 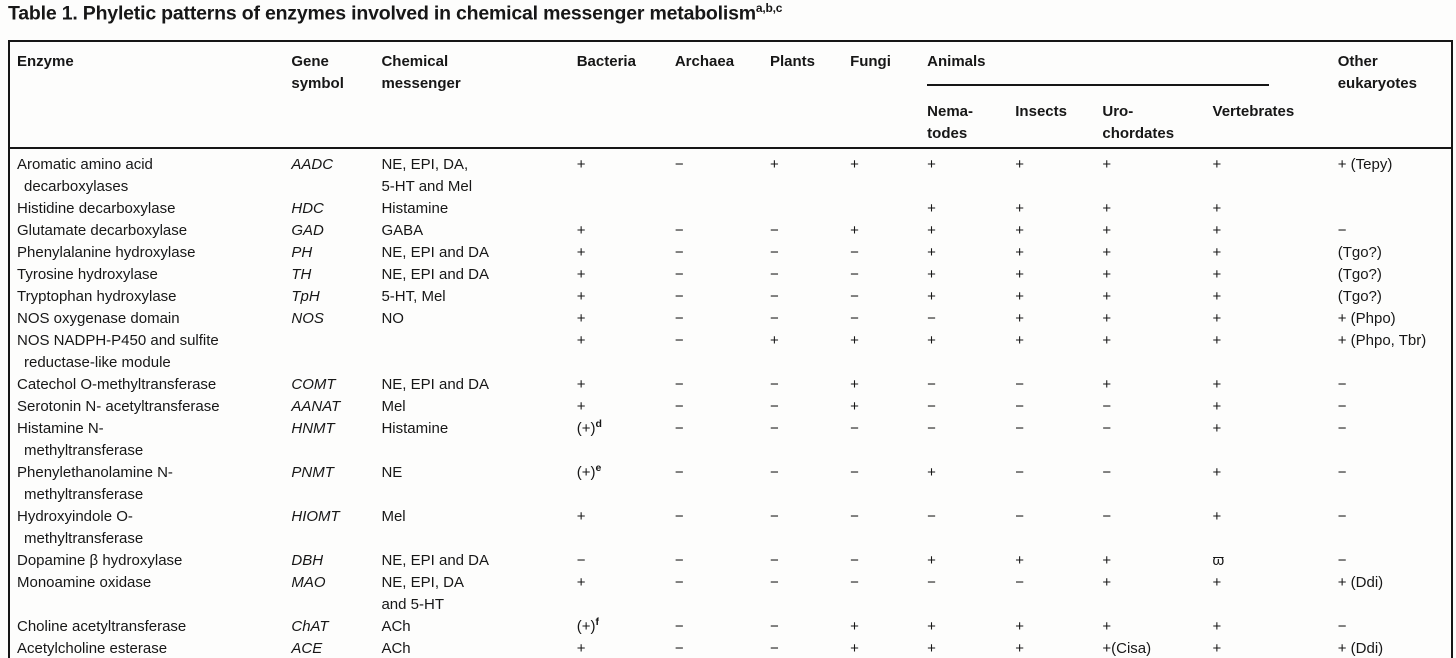 I want to click on gene-symbol-cell: GAD, so click(x=307, y=230).